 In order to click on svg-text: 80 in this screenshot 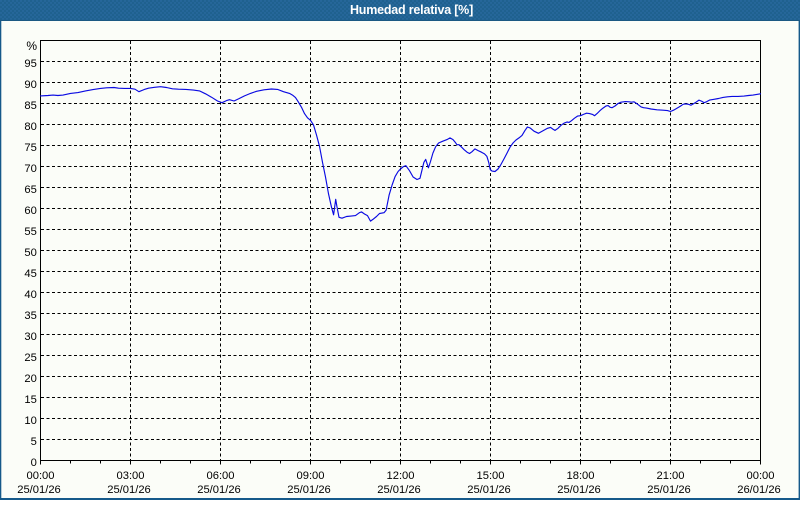, I will do `click(30, 127)`.